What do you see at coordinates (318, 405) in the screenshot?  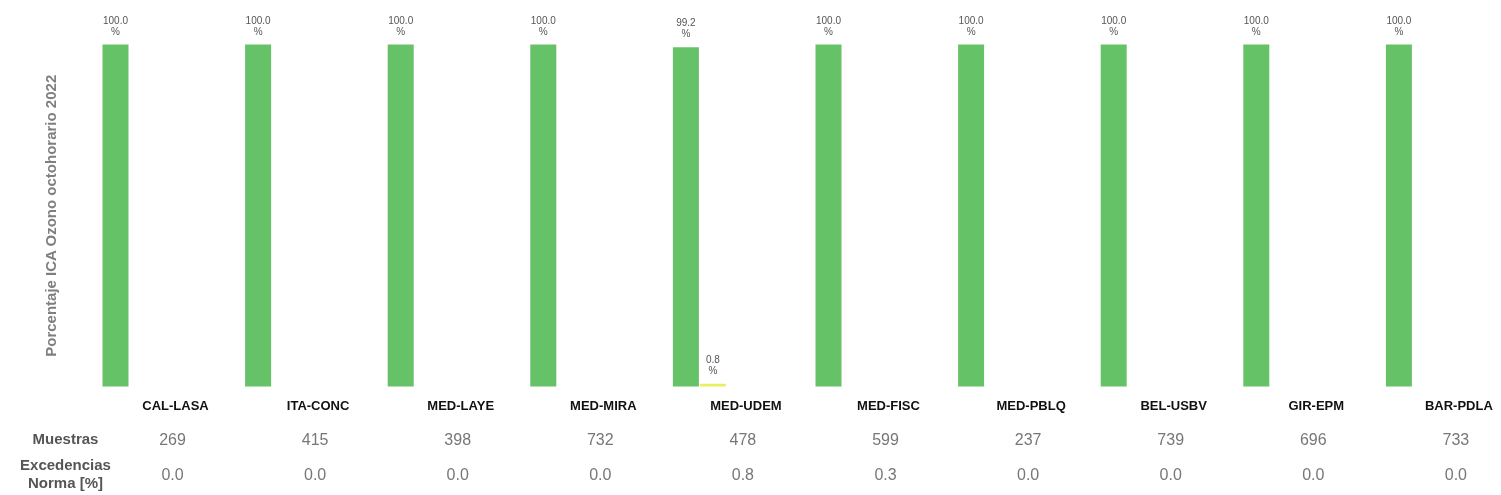 I see `x-tick-label: ITA-CONC` at bounding box center [318, 405].